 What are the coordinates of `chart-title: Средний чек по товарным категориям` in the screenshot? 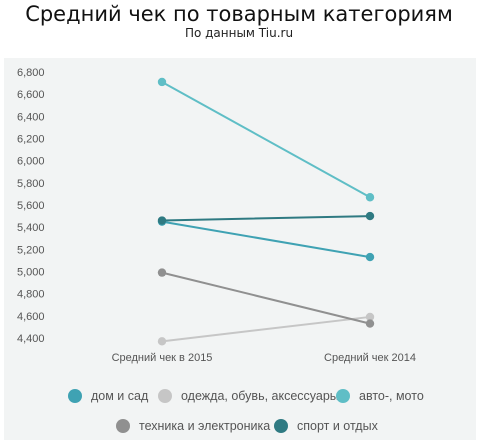 It's located at (239, 14).